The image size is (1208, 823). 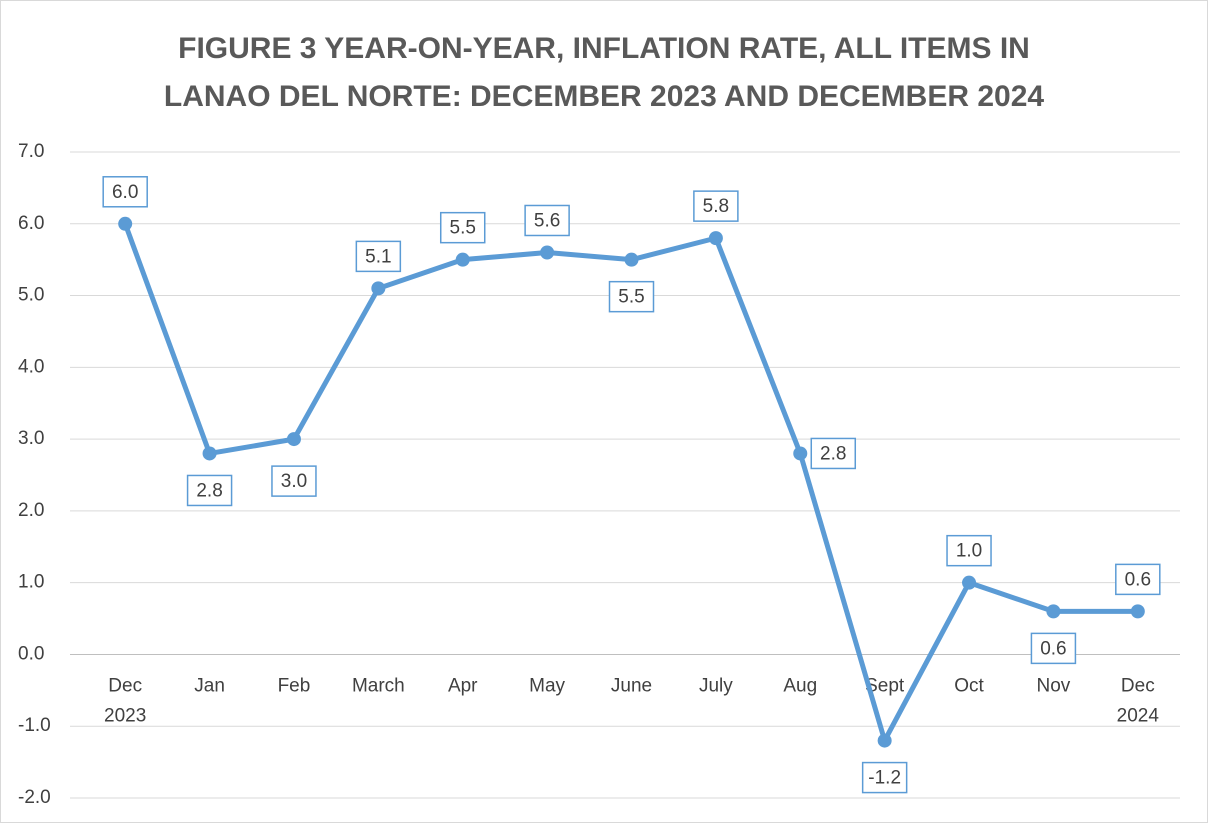 What do you see at coordinates (31, 223) in the screenshot?
I see `y-tick-label: 6.0` at bounding box center [31, 223].